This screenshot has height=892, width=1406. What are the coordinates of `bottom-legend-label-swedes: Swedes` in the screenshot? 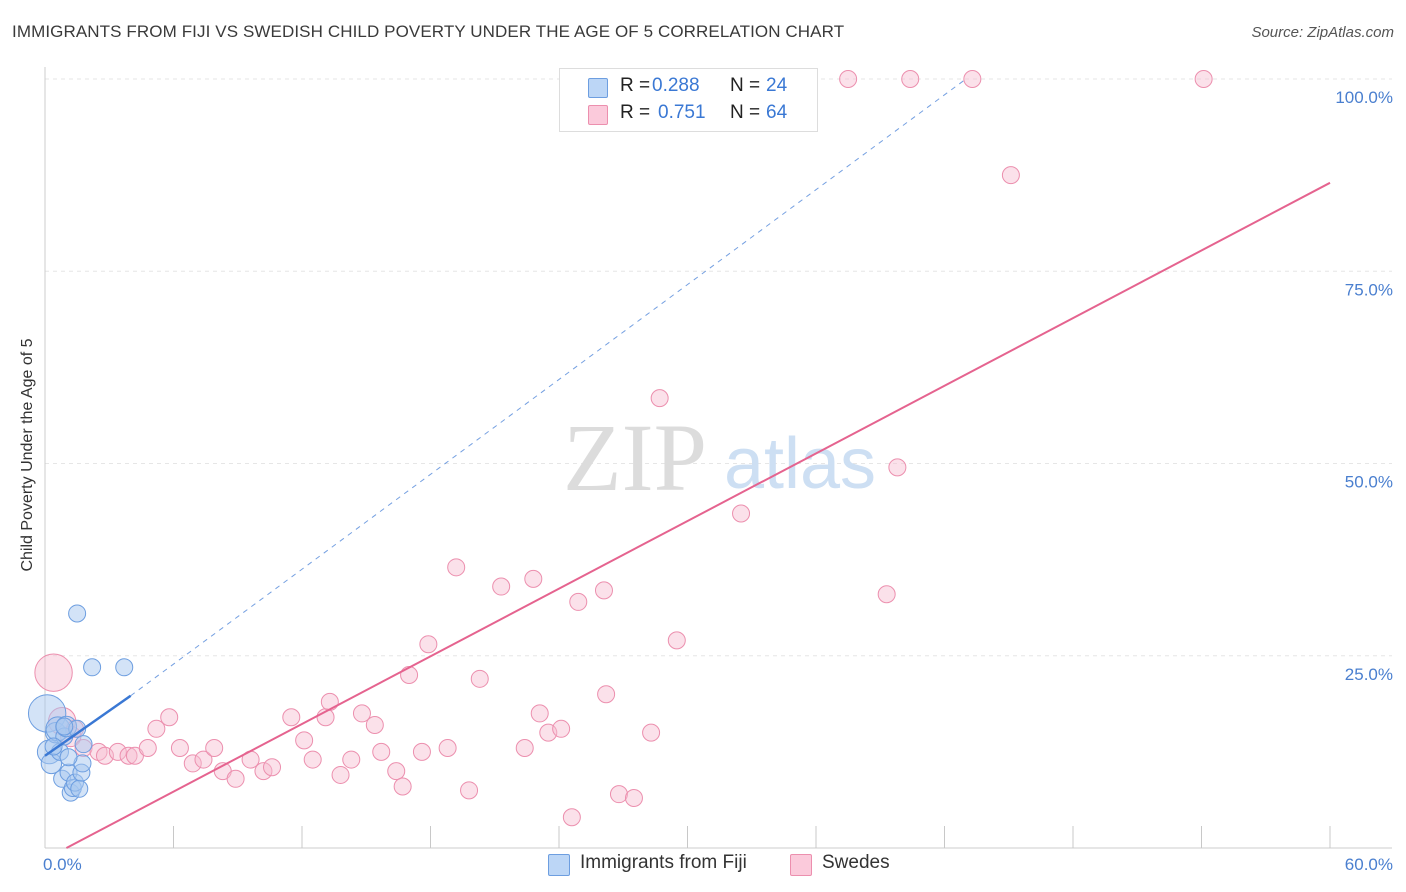 It's located at (856, 862).